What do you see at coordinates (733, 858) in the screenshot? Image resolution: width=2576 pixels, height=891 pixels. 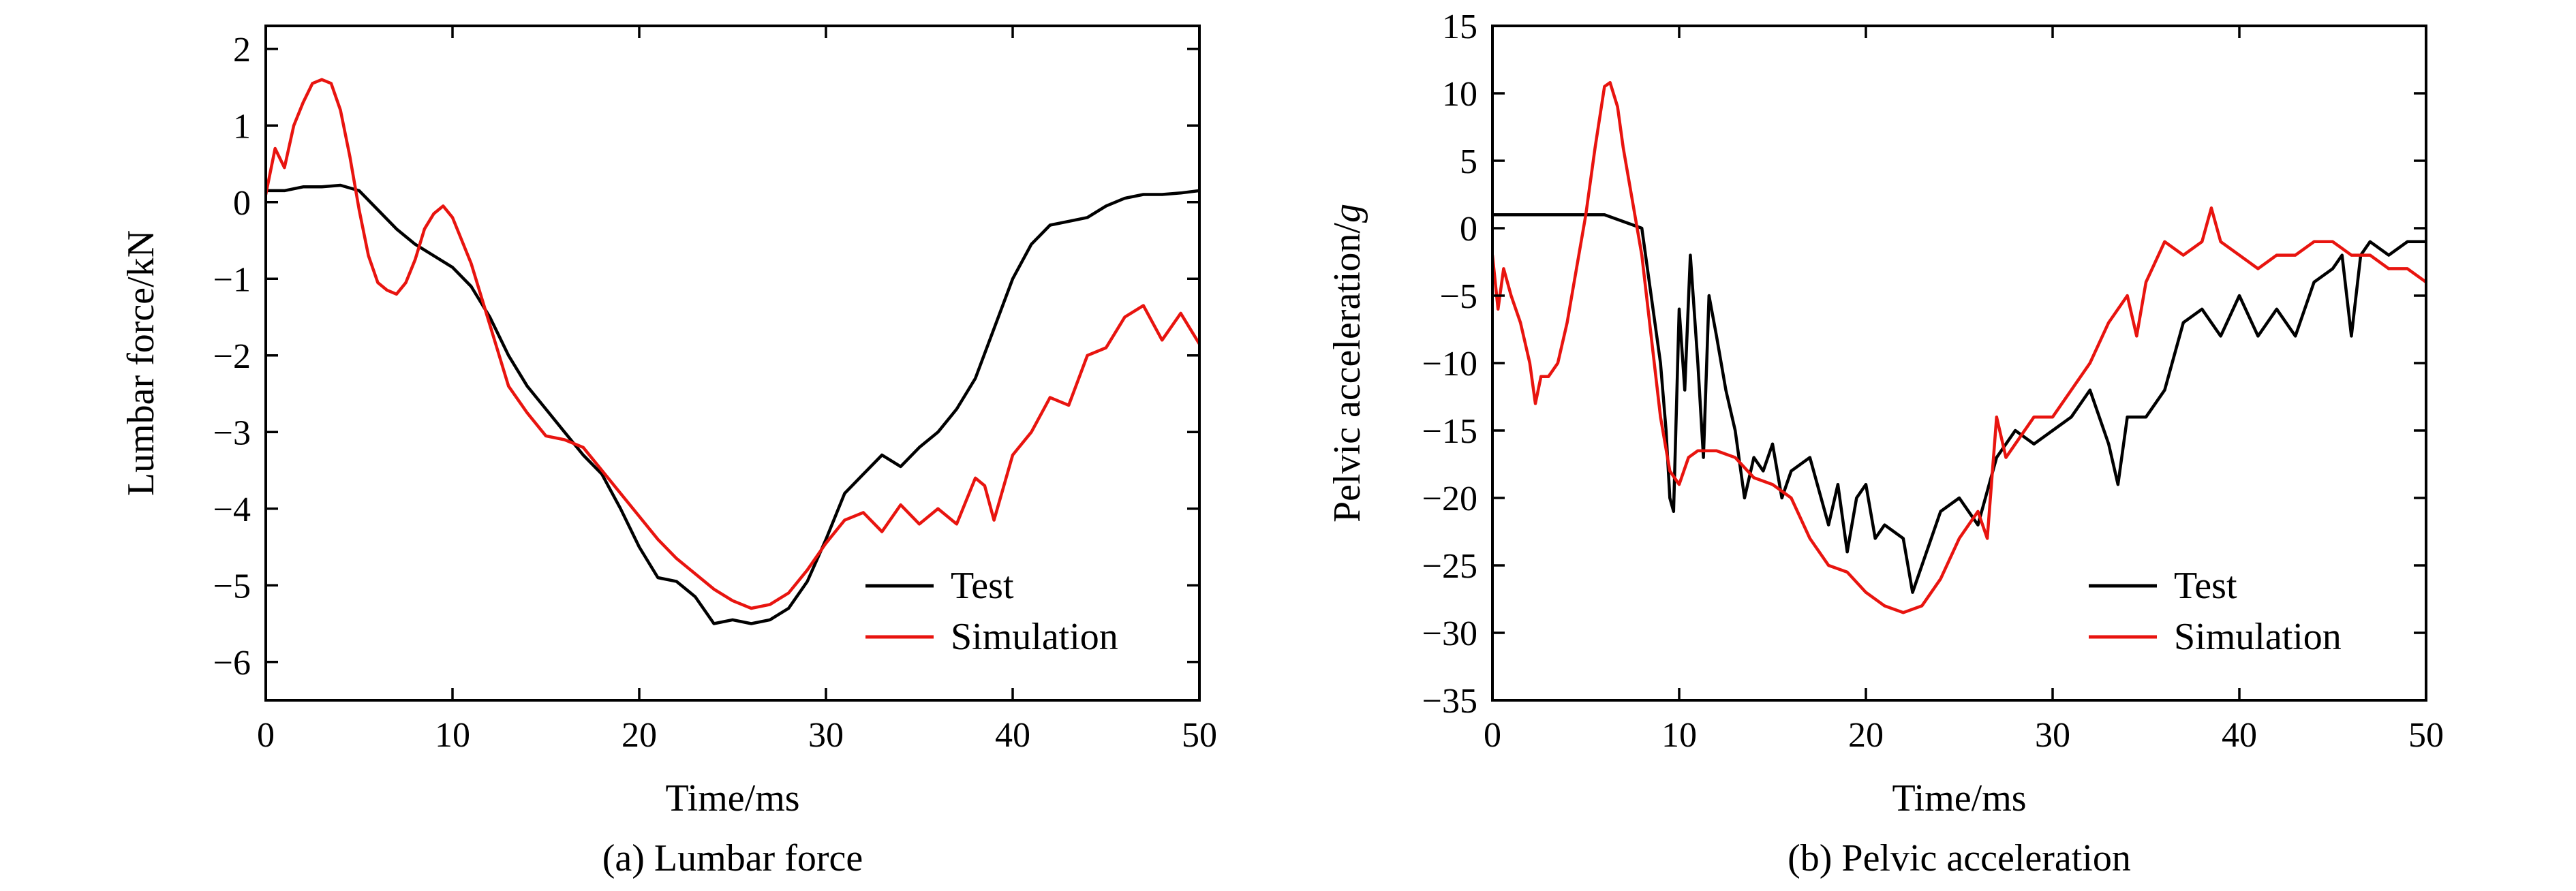 I see `panel-caption: (a) Lumbar force` at bounding box center [733, 858].